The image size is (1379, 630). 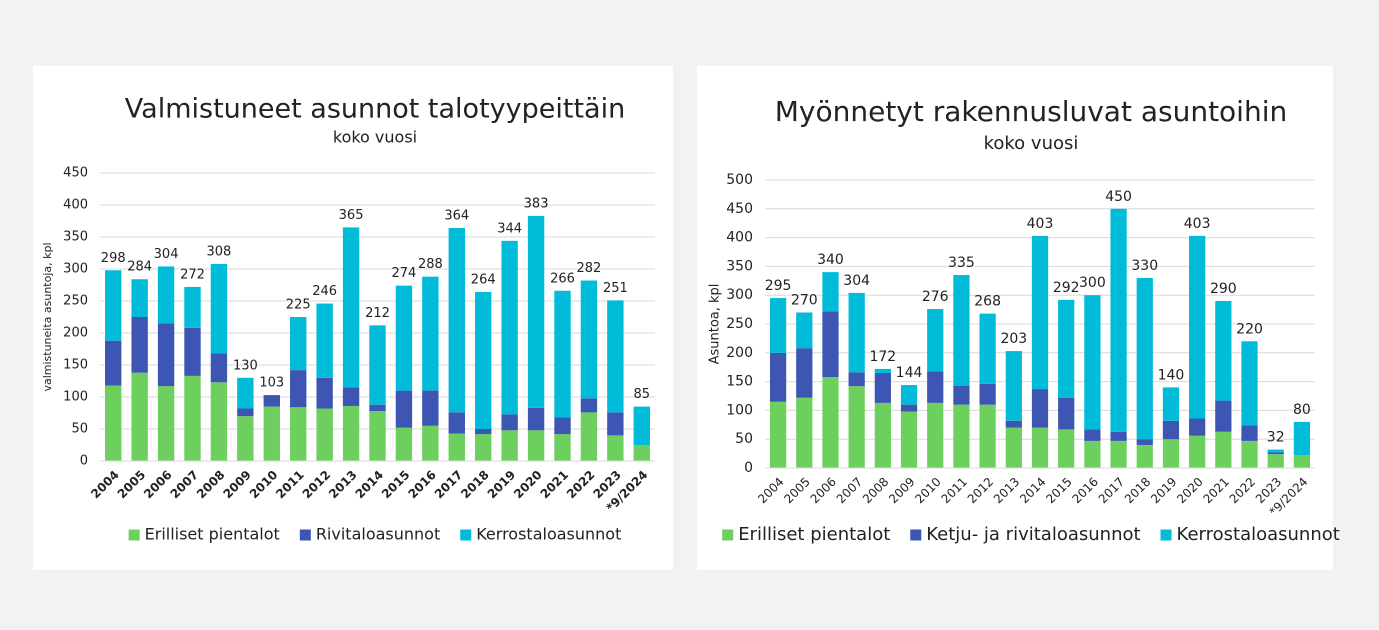 What do you see at coordinates (139, 267) in the screenshot?
I see `total-label: 284` at bounding box center [139, 267].